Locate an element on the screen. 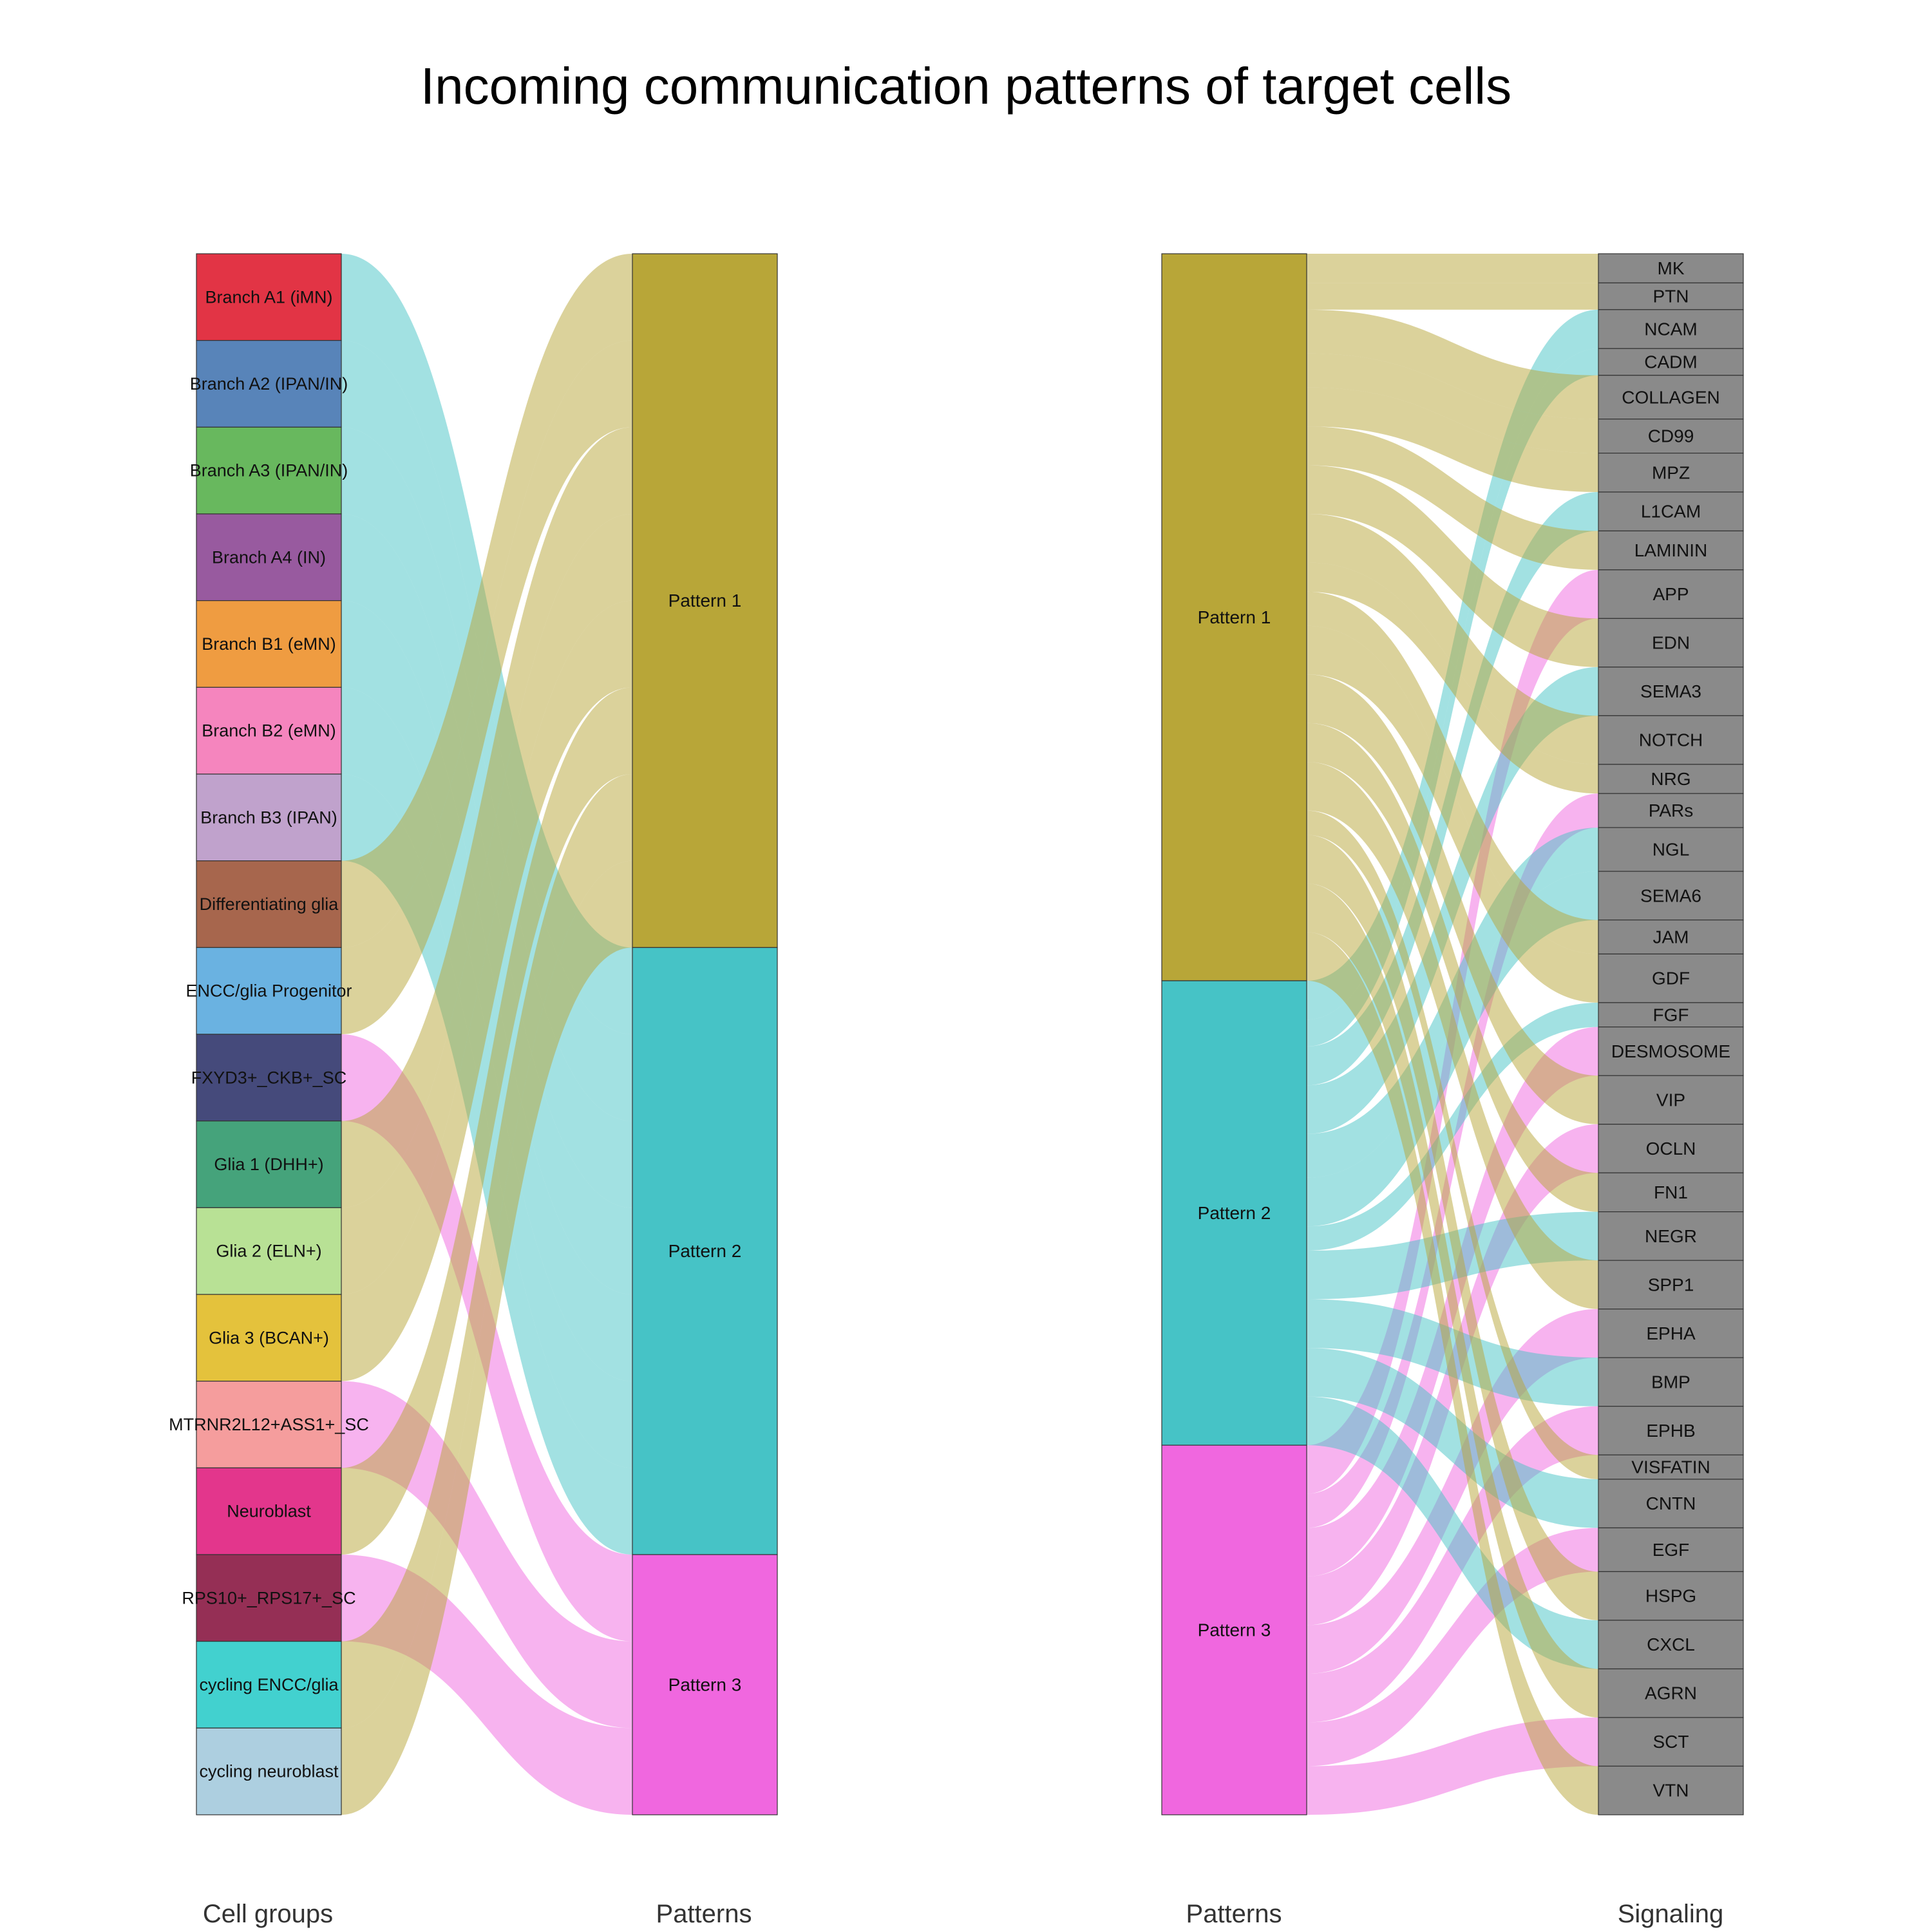 This screenshot has width=1932, height=1932. flow-pattern-1-to-mpz is located at coordinates (1452, 440).